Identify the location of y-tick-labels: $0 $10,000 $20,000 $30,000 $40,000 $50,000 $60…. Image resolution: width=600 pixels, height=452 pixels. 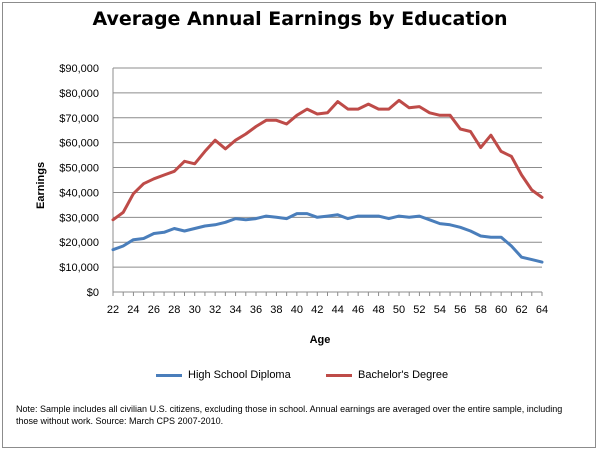
(79, 181).